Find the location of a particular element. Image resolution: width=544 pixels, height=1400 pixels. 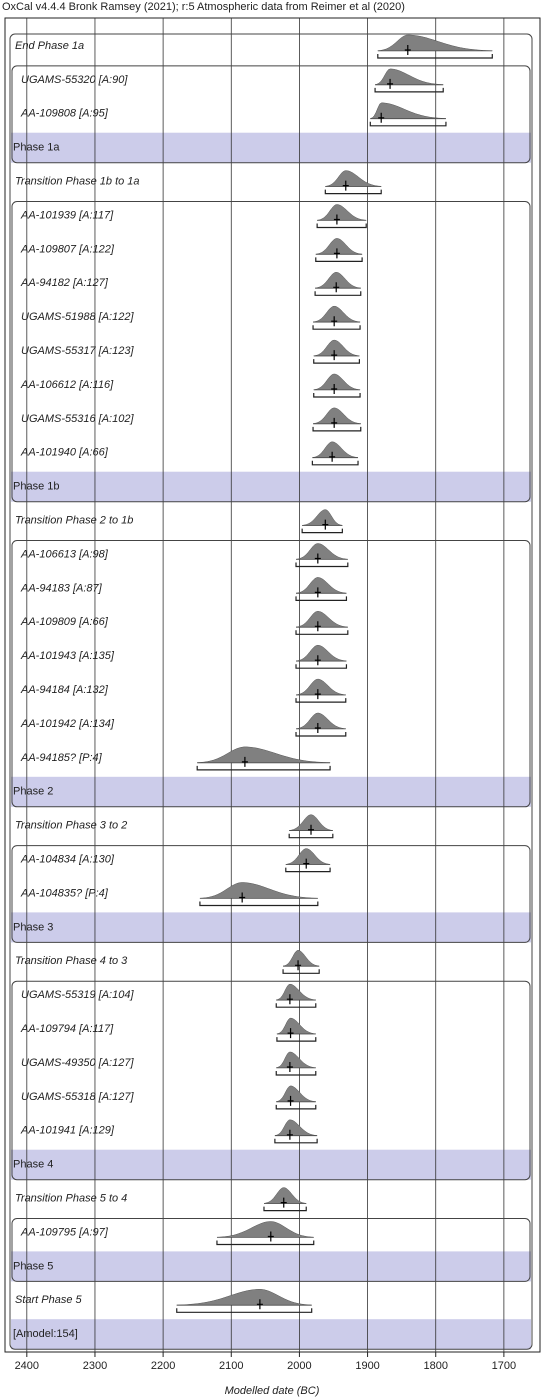

date-label: UGAMS-55319 [A:104] is located at coordinates (77, 995).